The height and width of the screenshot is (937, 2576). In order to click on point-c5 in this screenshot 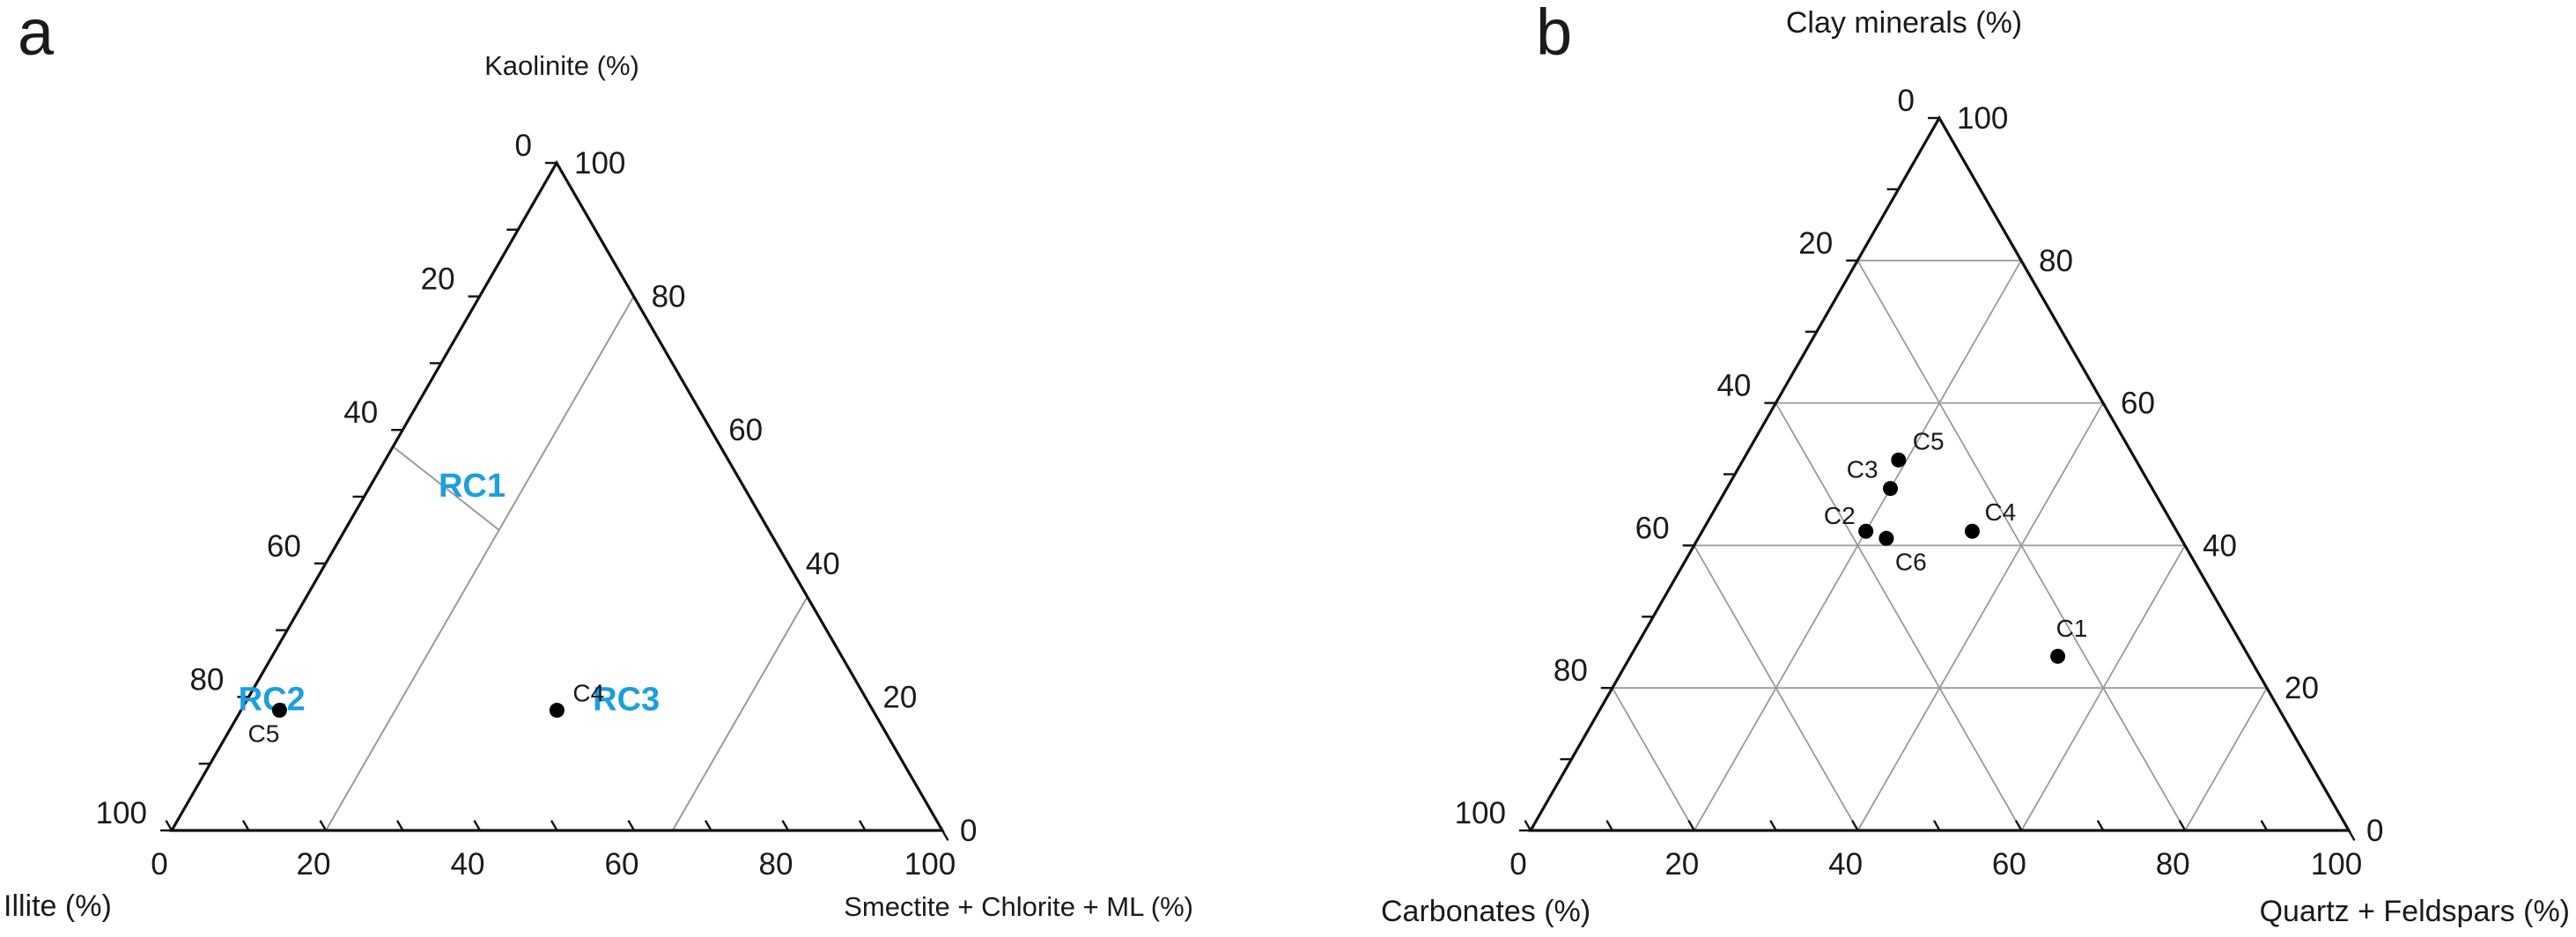, I will do `click(1899, 460)`.